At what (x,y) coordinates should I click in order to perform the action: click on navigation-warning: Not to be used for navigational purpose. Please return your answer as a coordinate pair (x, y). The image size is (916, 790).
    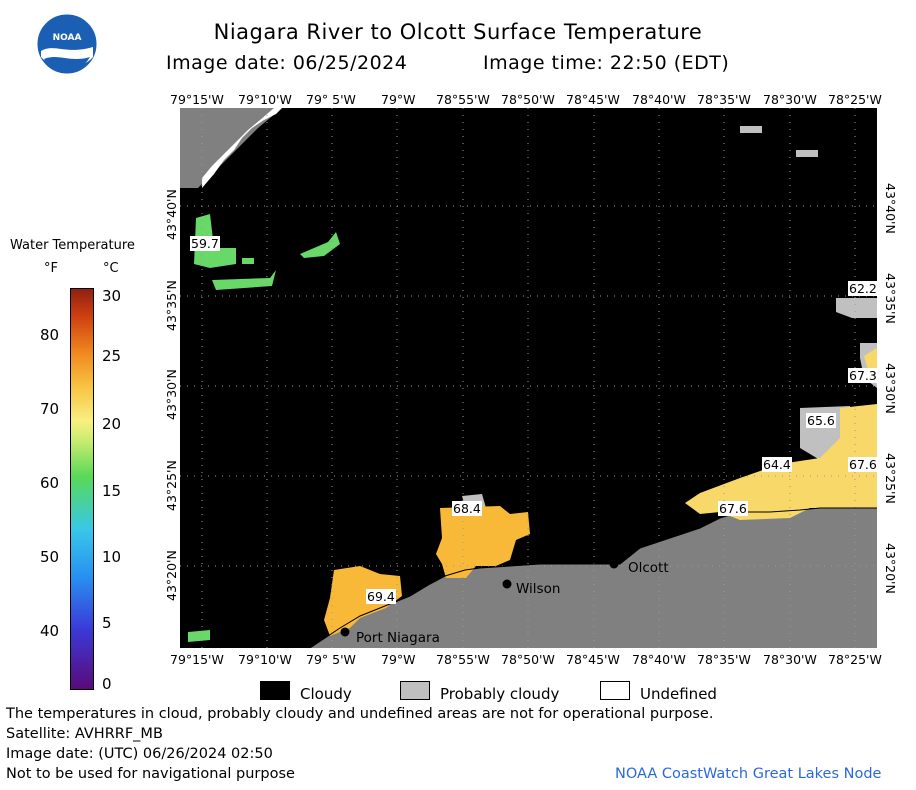
    Looking at the image, I should click on (150, 774).